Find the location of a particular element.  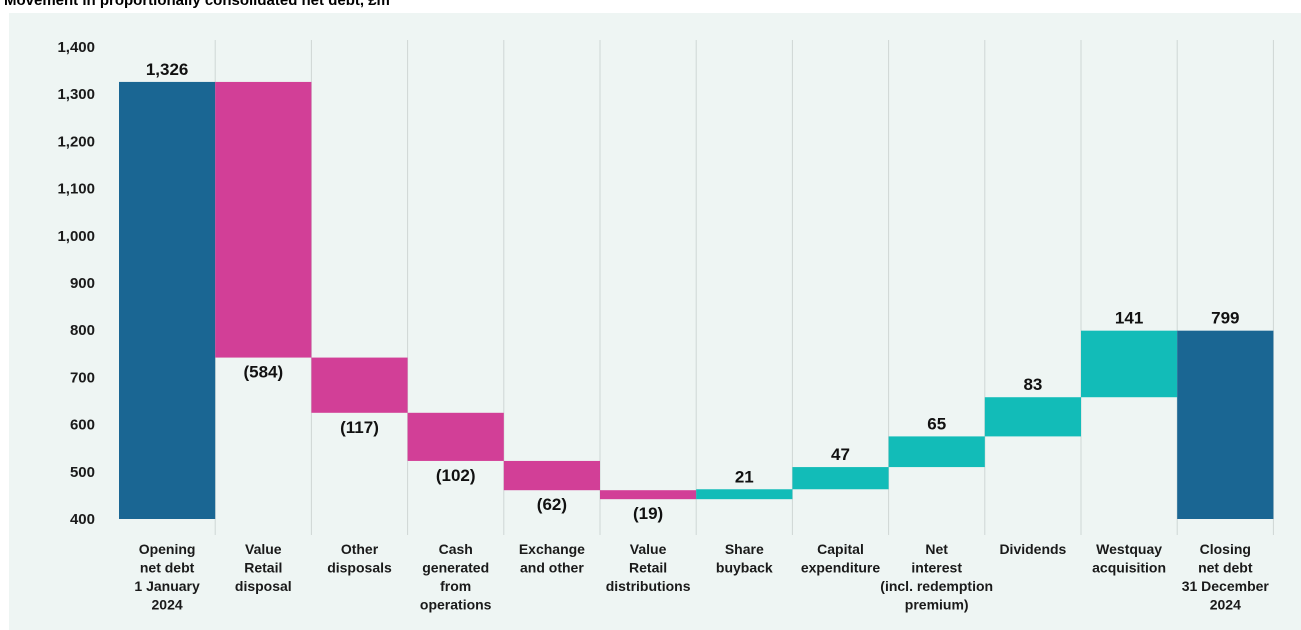

category-label: 1 January is located at coordinates (167, 586).